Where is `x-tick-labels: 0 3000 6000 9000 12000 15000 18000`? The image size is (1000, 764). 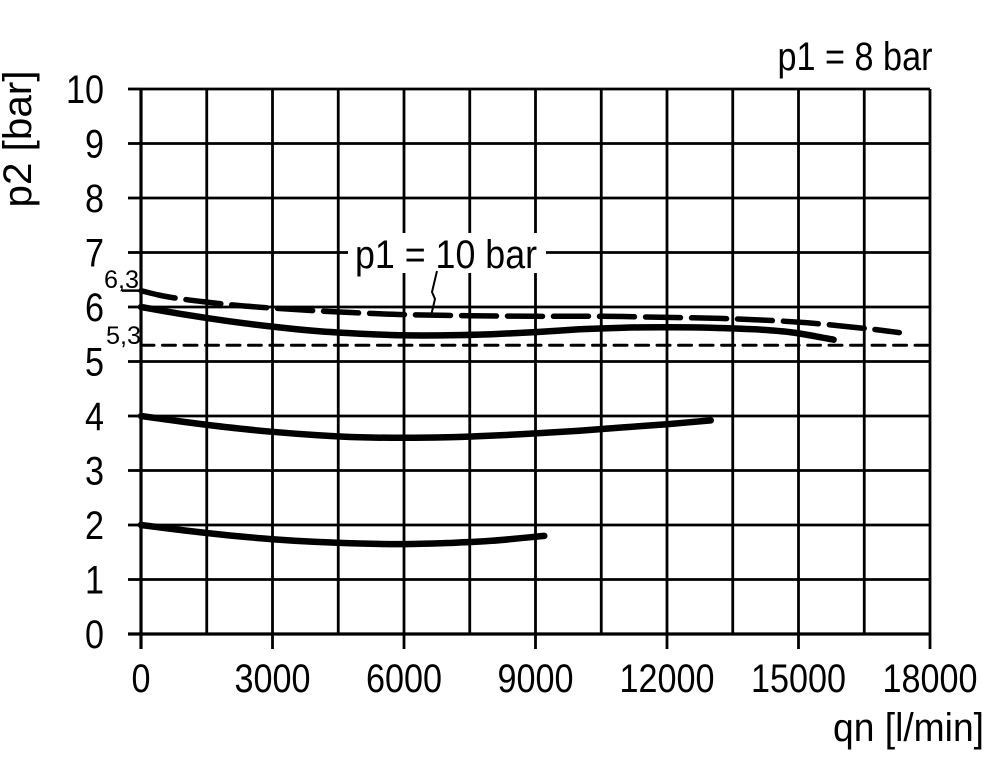 x-tick-labels: 0 3000 6000 9000 12000 15000 18000 is located at coordinates (555, 679).